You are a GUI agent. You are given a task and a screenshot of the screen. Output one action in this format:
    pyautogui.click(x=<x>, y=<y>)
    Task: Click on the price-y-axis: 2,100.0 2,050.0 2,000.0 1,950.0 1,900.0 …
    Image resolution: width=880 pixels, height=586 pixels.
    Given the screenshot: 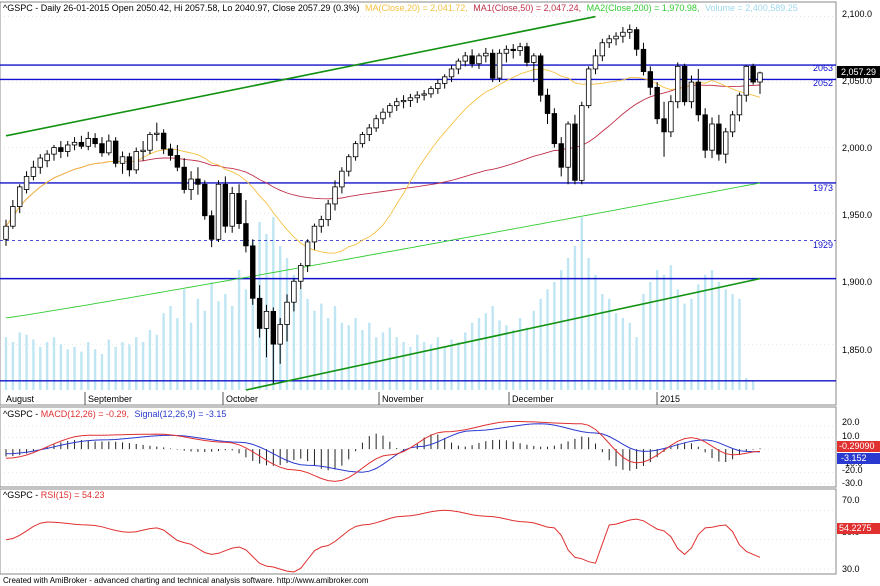 What is the action you would take?
    pyautogui.click(x=857, y=182)
    